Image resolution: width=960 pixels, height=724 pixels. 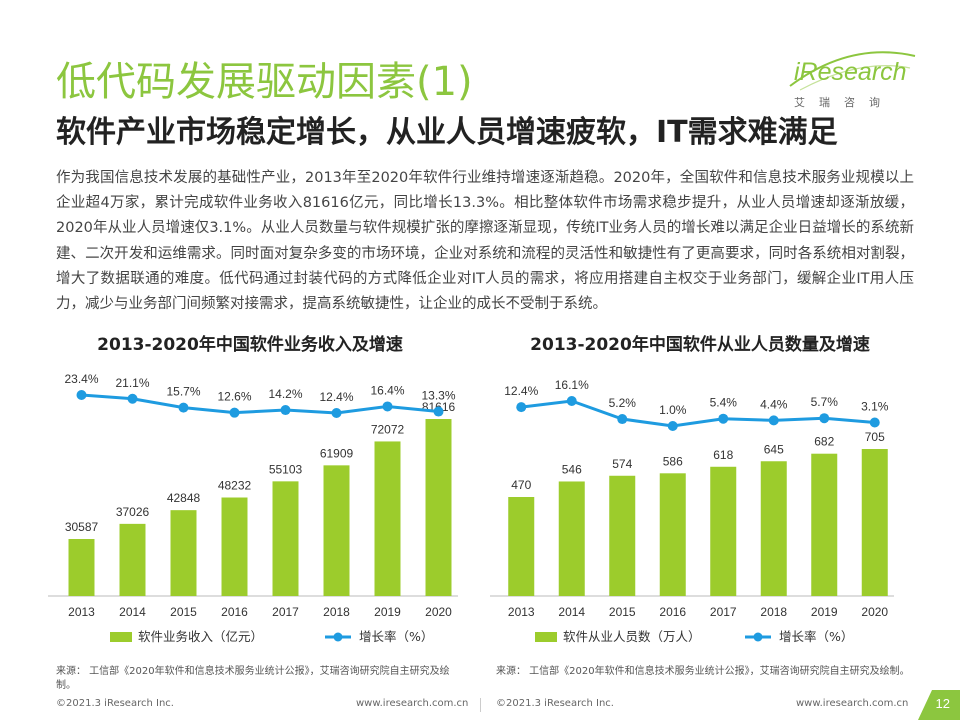 What do you see at coordinates (622, 464) in the screenshot?
I see `bar-value-label: 574` at bounding box center [622, 464].